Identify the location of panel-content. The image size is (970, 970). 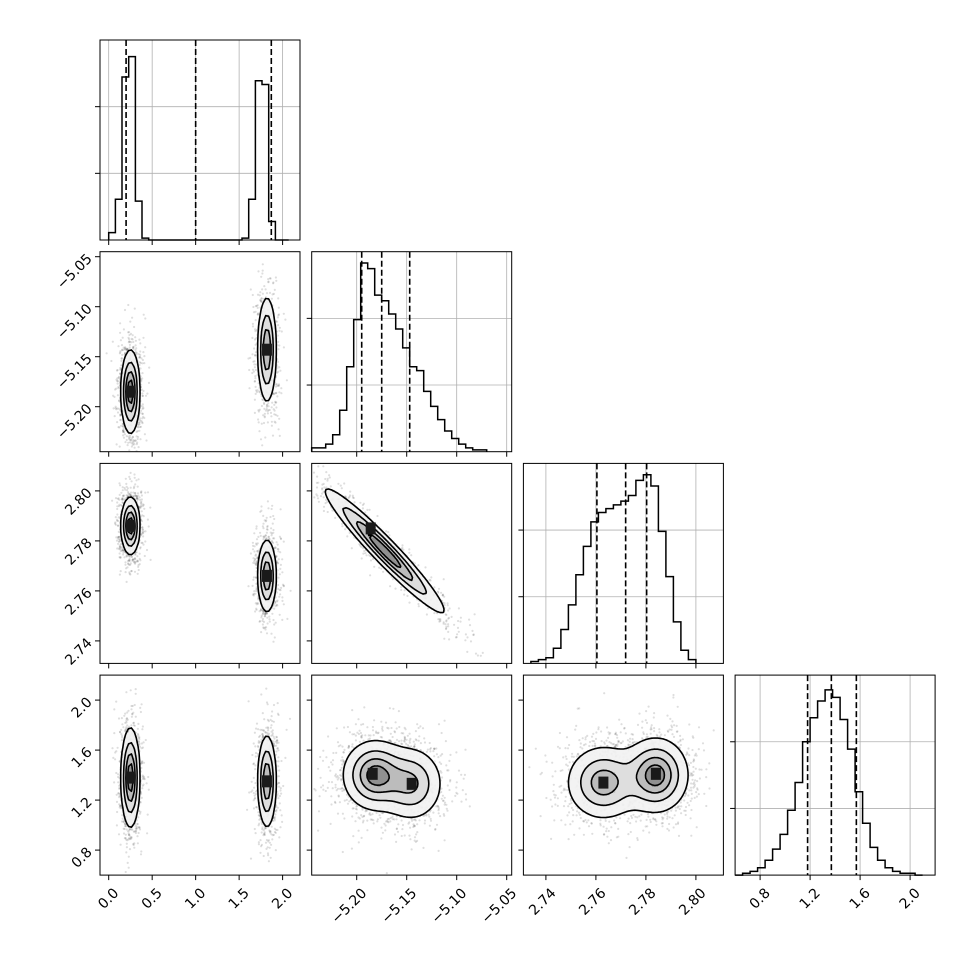
(201, 549).